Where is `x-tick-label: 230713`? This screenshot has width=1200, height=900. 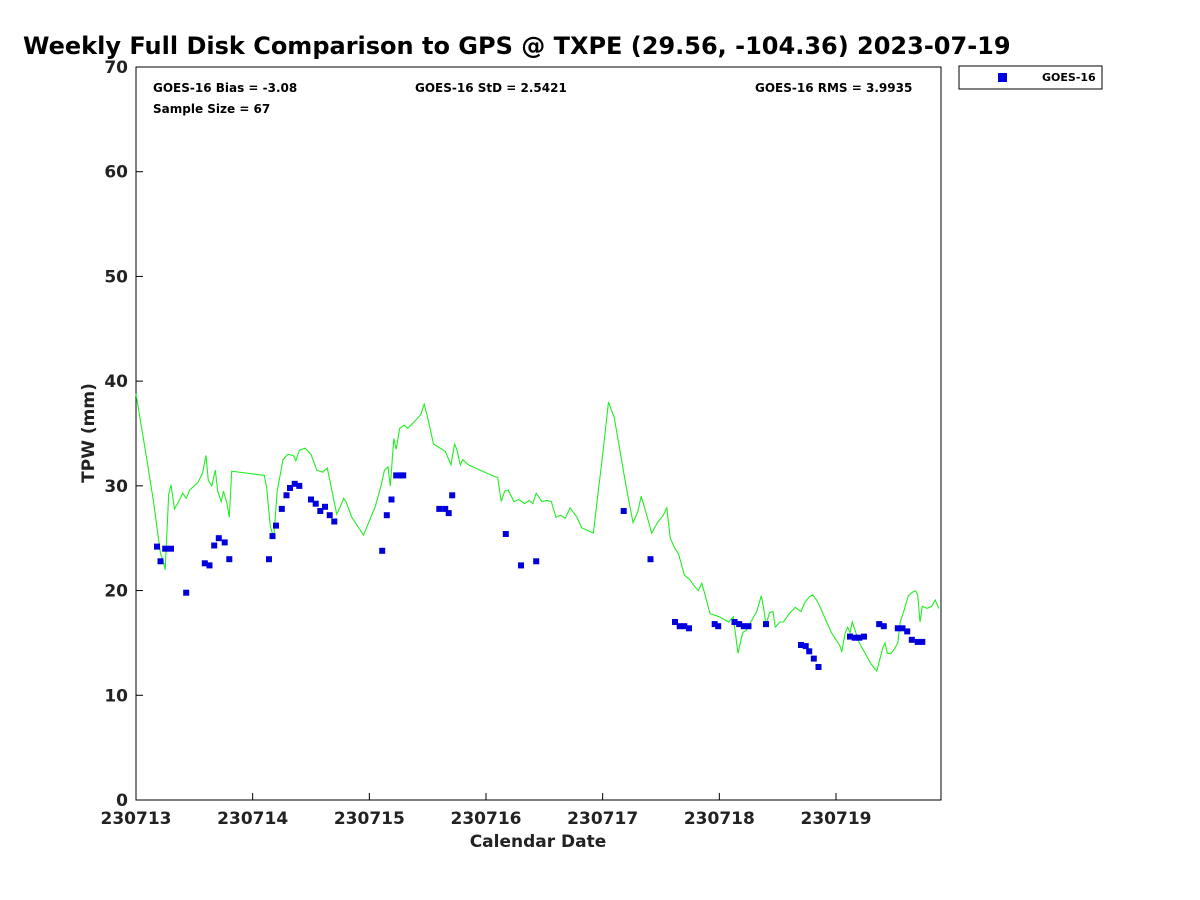 x-tick-label: 230713 is located at coordinates (136, 819).